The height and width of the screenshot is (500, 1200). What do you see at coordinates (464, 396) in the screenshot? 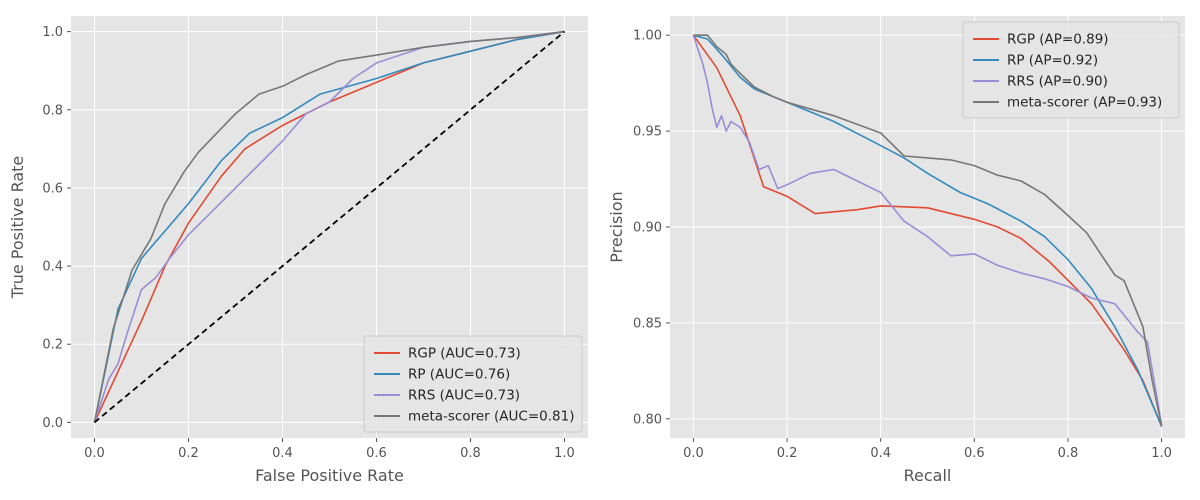
I see `chart0-legend-label: RRS (AUC=0.73)` at bounding box center [464, 396].